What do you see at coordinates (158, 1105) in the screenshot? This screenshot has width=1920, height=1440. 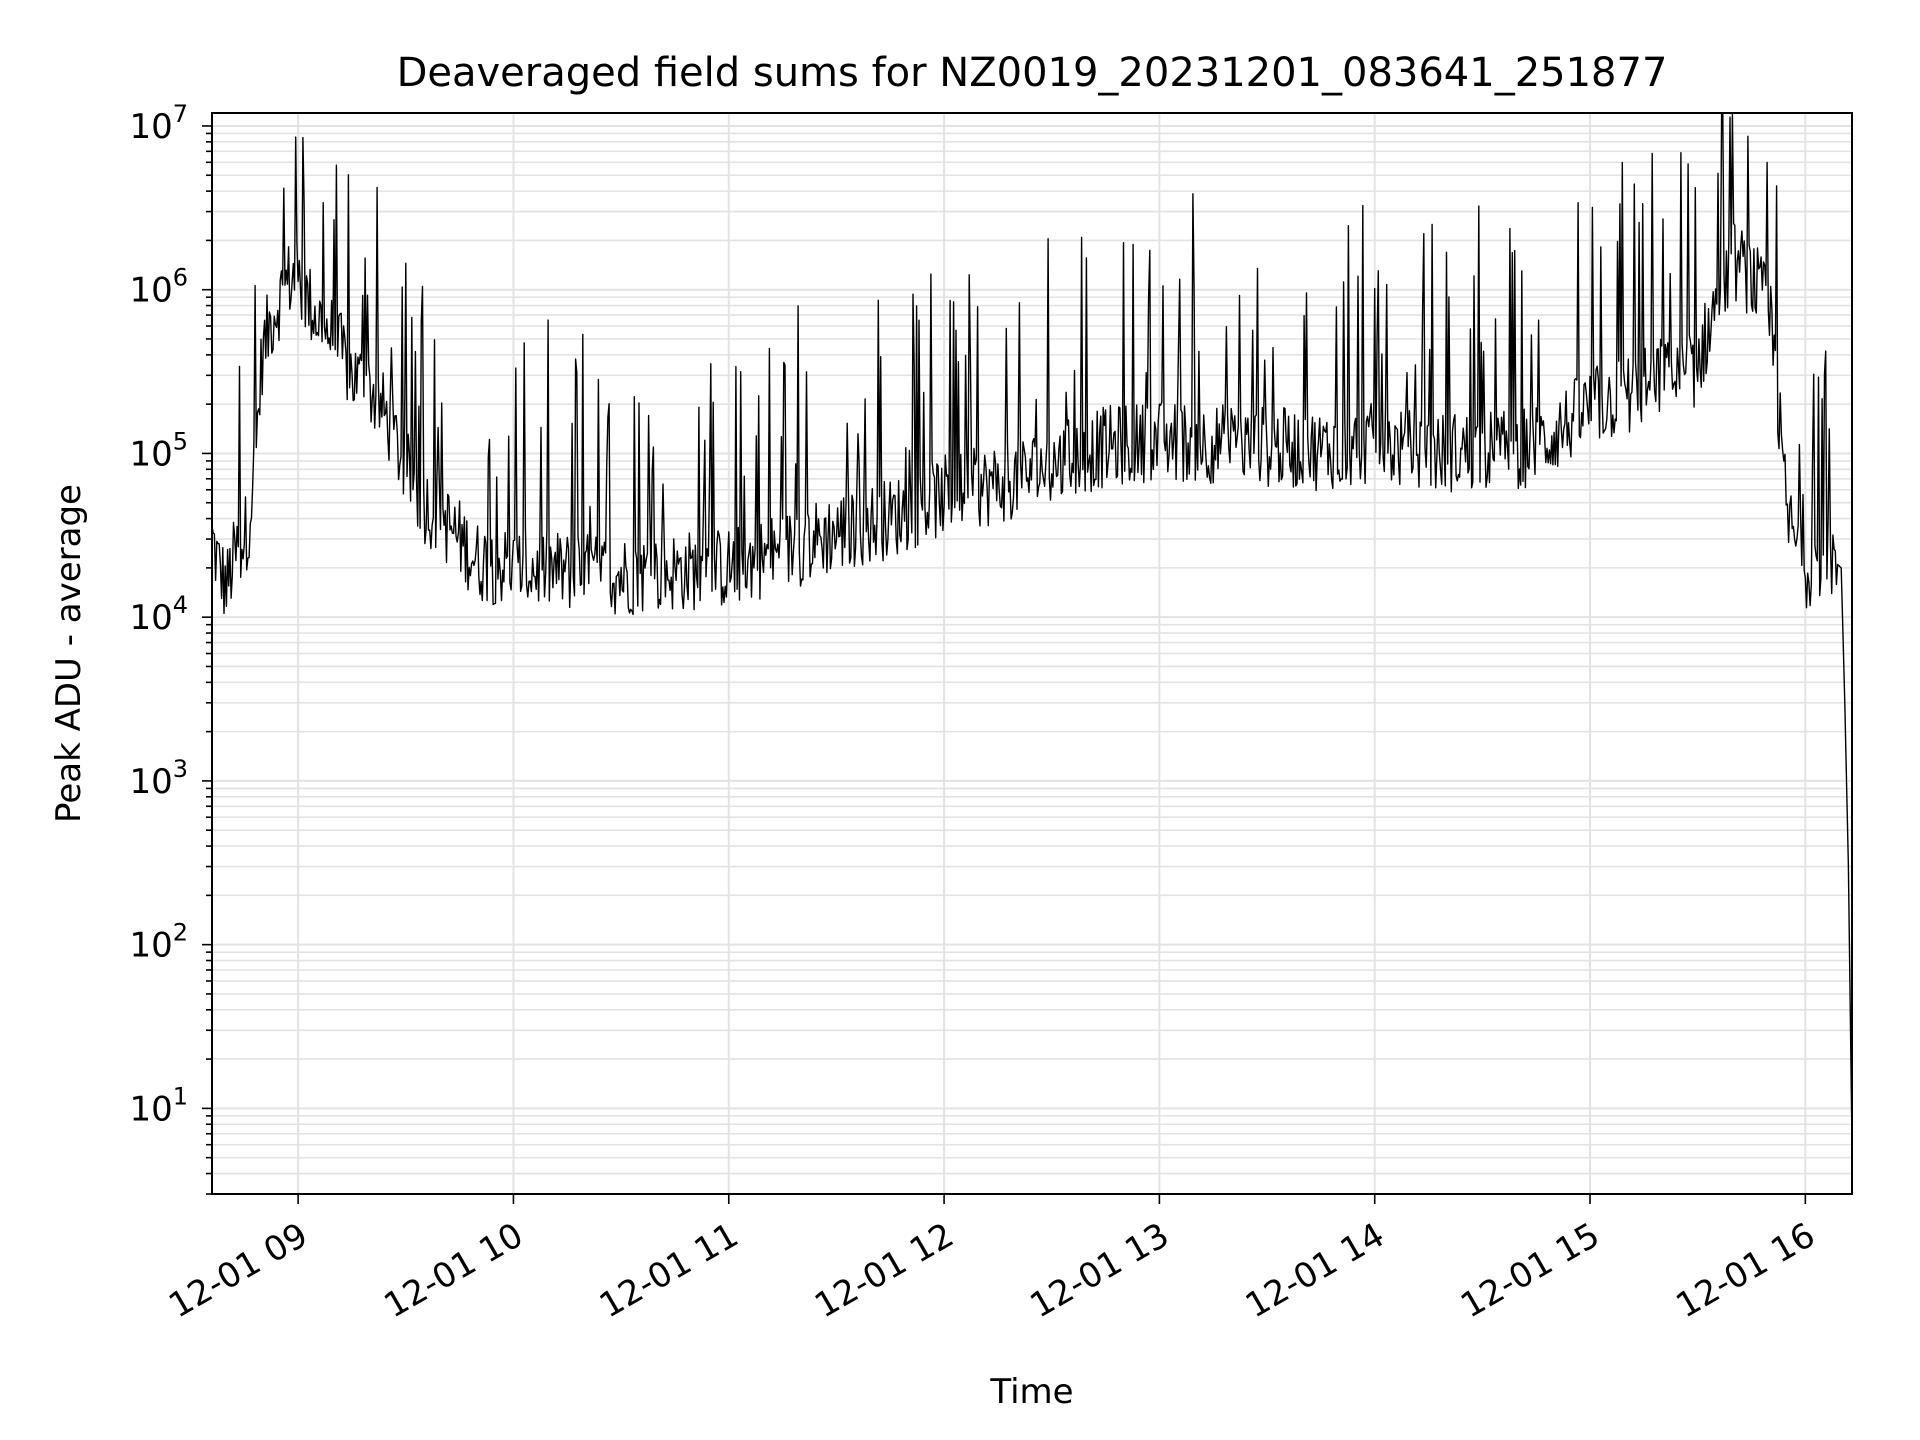 I see `y-tick-label: 10¹` at bounding box center [158, 1105].